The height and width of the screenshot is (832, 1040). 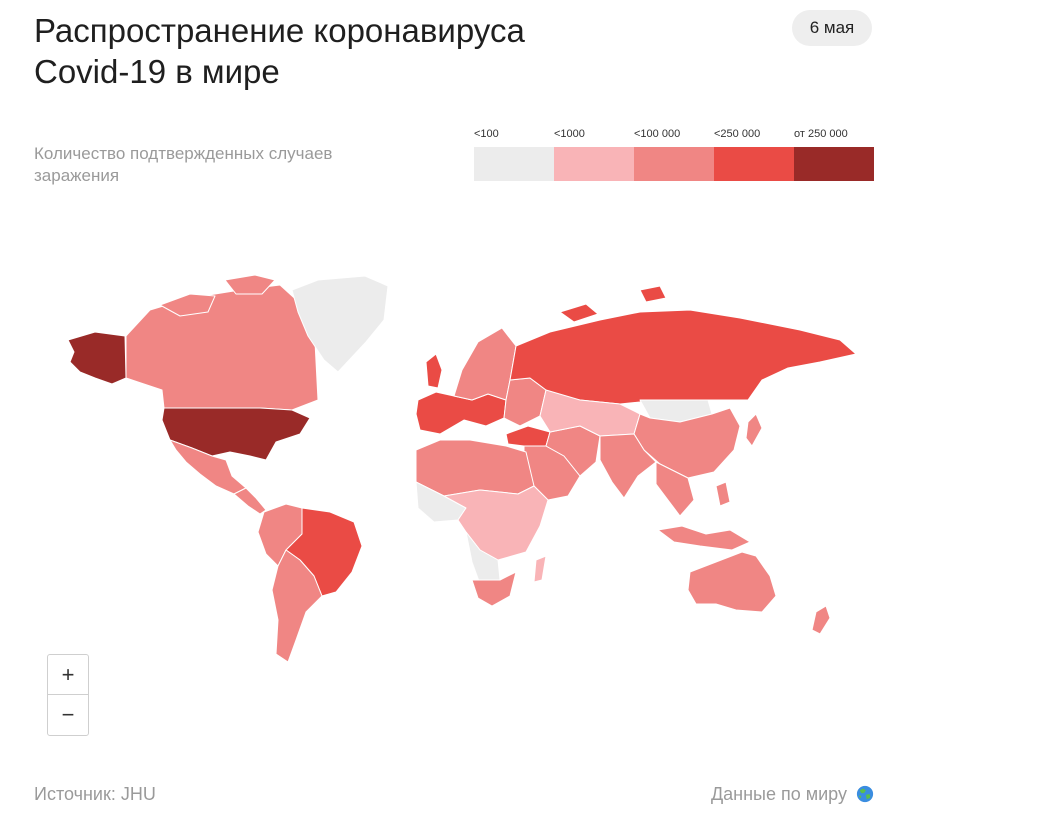 I want to click on region-north-africa, so click(x=475, y=468).